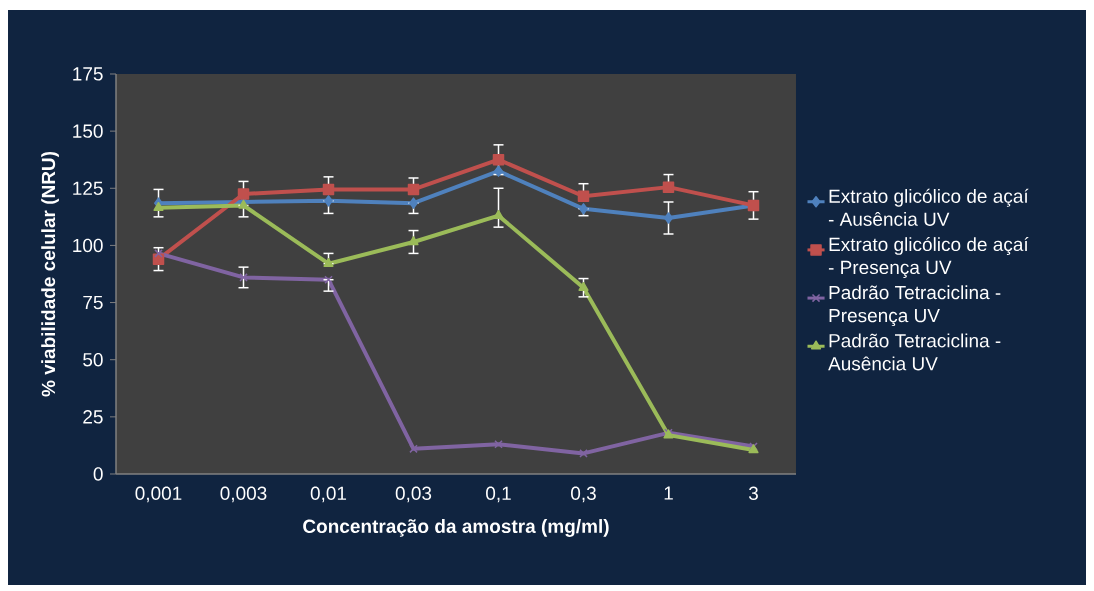 This screenshot has width=1094, height=591. What do you see at coordinates (93, 359) in the screenshot?
I see `y-tick-label: 50` at bounding box center [93, 359].